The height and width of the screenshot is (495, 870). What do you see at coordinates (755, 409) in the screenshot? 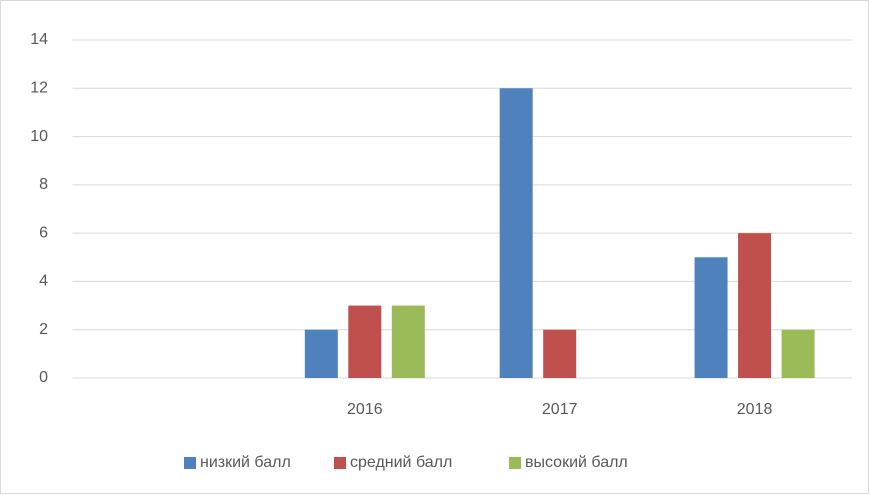
I see `x-tick-label: 2018` at bounding box center [755, 409].